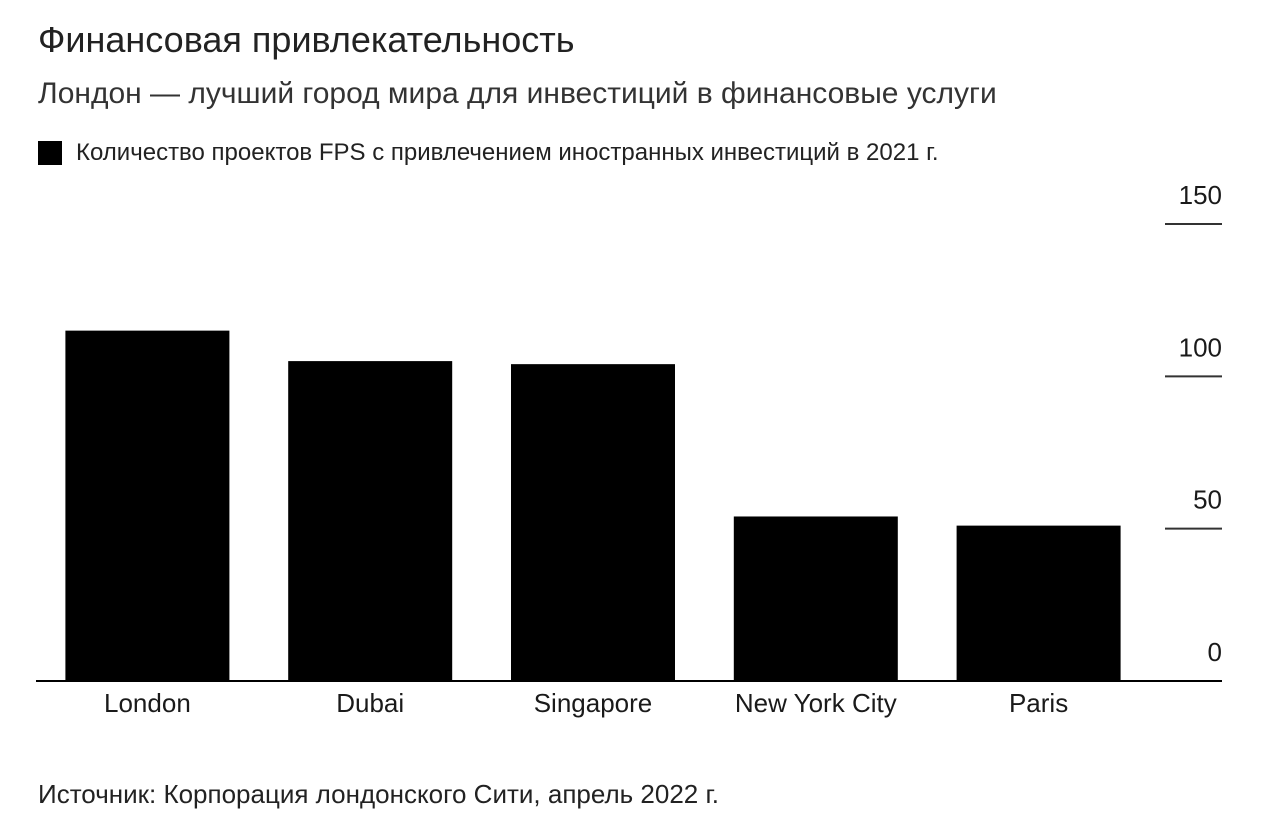 The image size is (1280, 840). Describe the element at coordinates (147, 505) in the screenshot. I see `bar-london` at that location.